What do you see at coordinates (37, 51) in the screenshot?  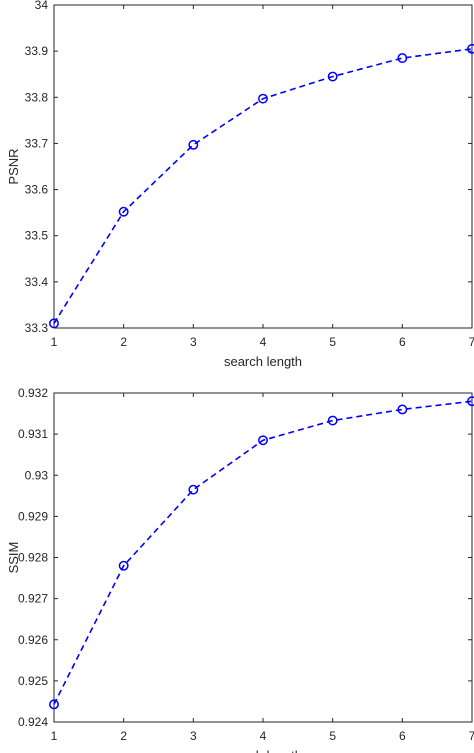 I see `psnr-y-tick-label: 33.9` at bounding box center [37, 51].